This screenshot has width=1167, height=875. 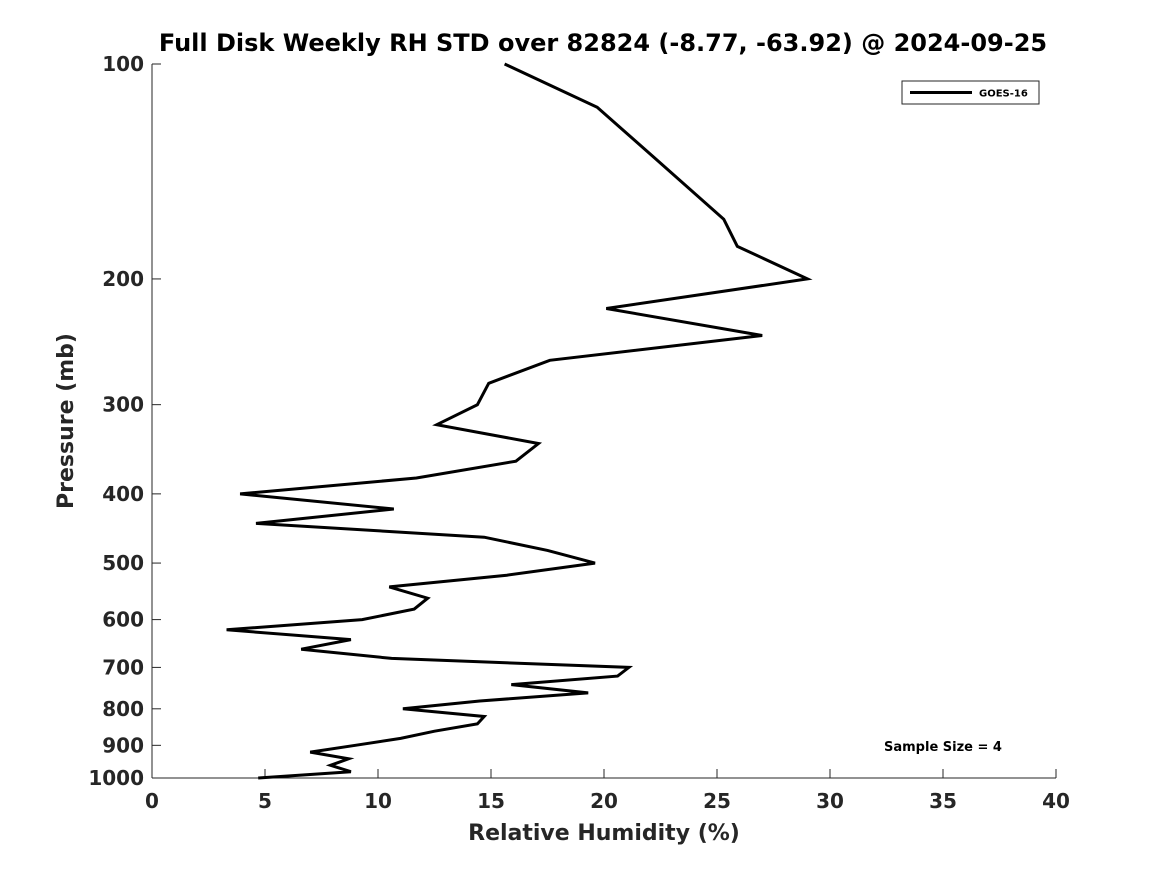 I want to click on y-tick-label: 1000, so click(x=116, y=778).